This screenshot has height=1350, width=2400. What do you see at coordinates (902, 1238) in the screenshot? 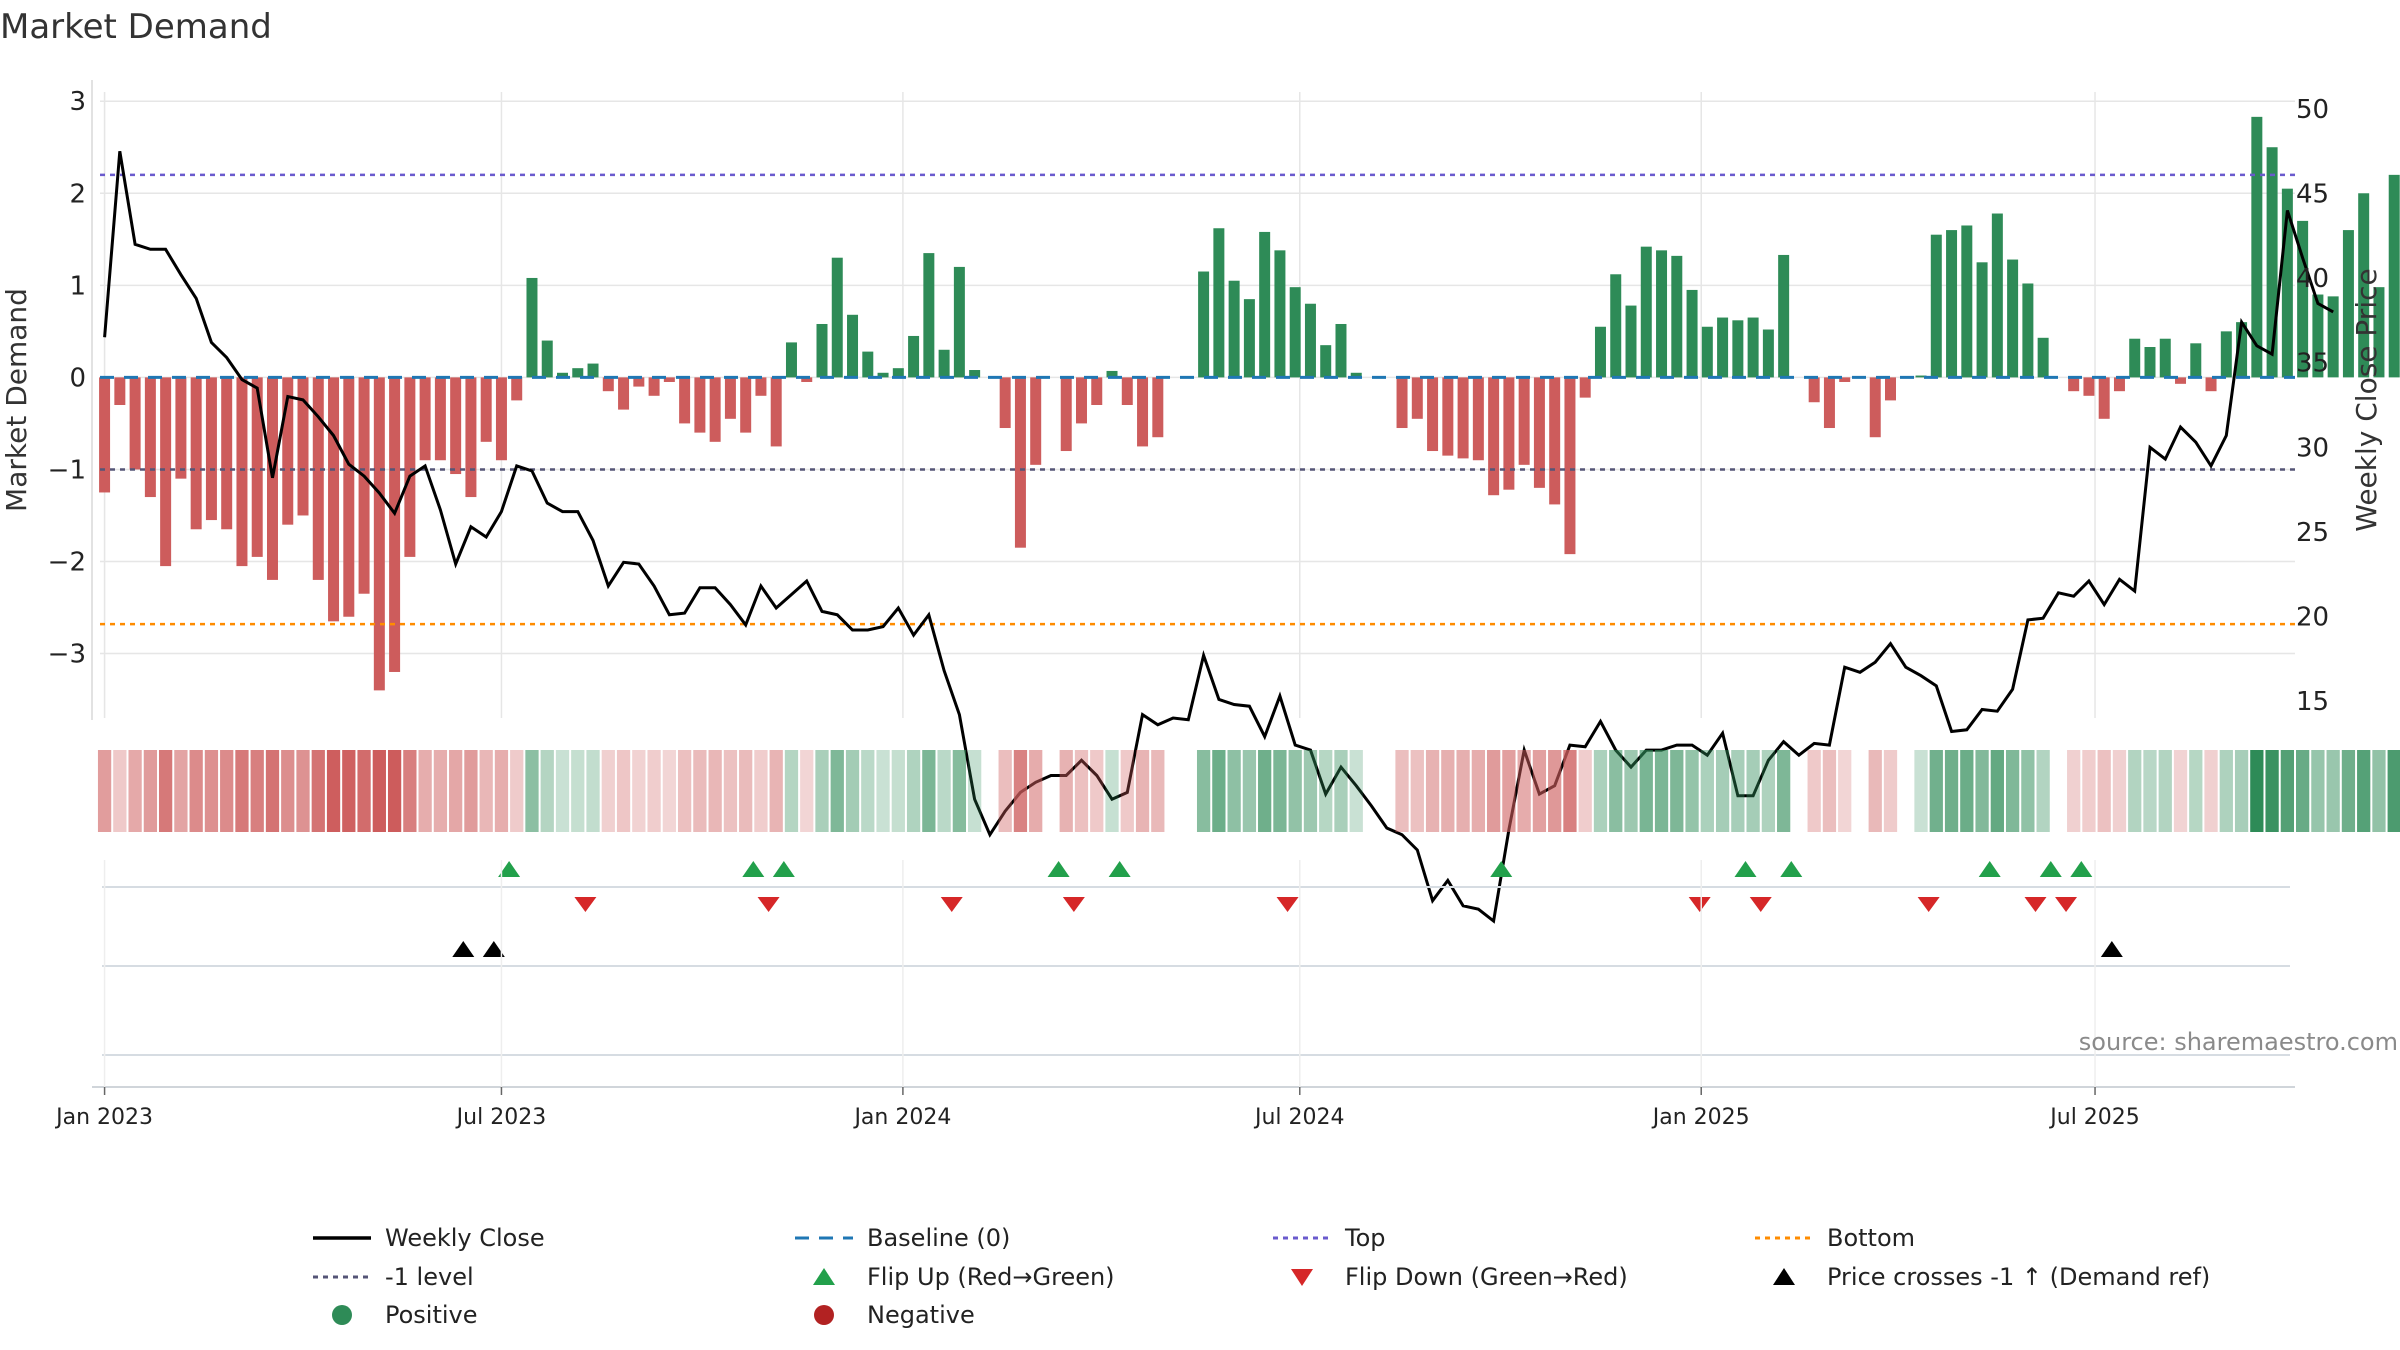
I see `legend-item: Baseline (0)` at bounding box center [902, 1238].